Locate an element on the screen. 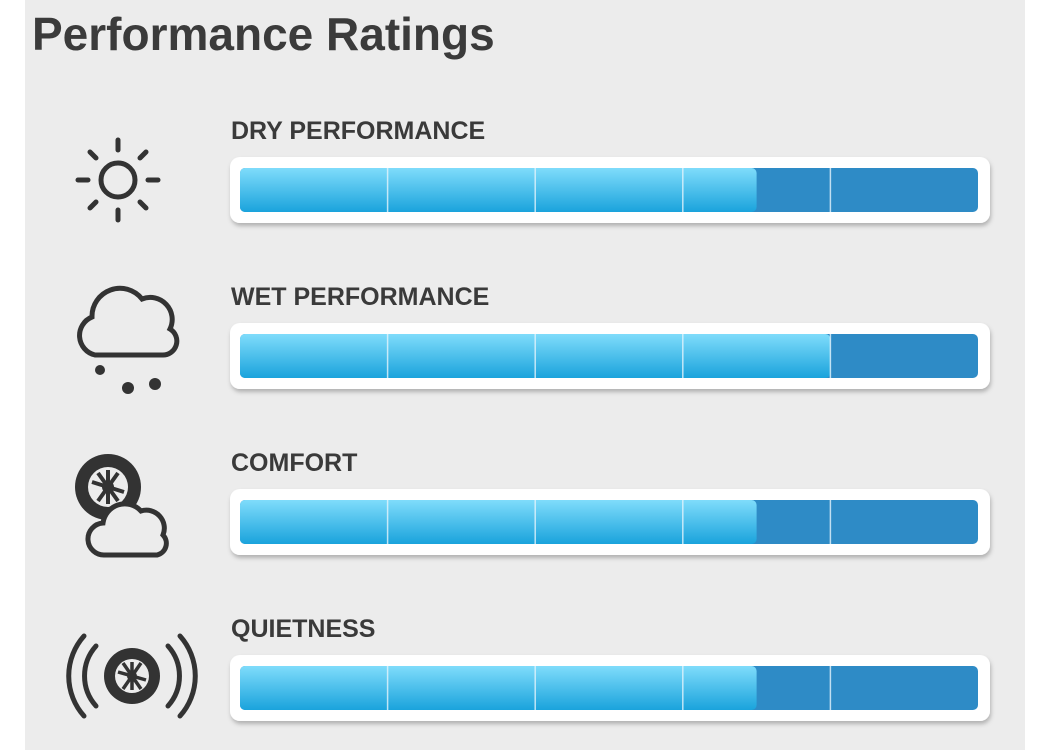 This screenshot has width=1050, height=750. comfort-icon is located at coordinates (122, 506).